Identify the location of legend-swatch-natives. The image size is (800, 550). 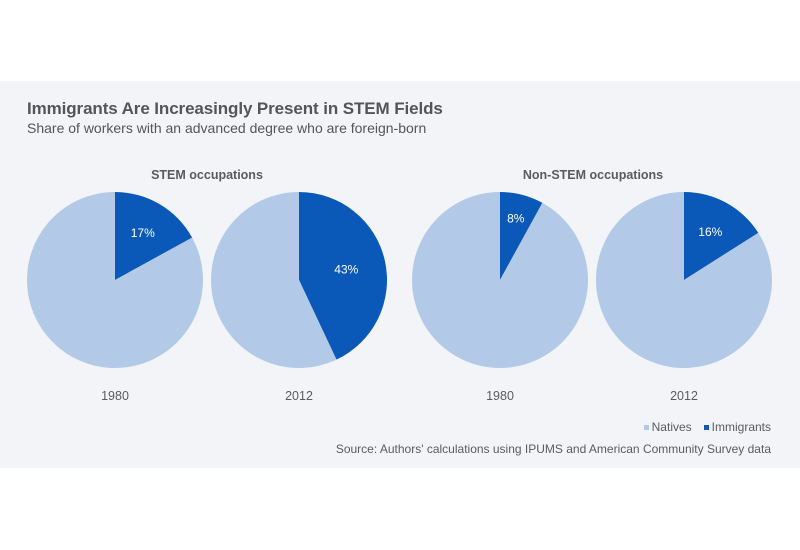
(646, 427).